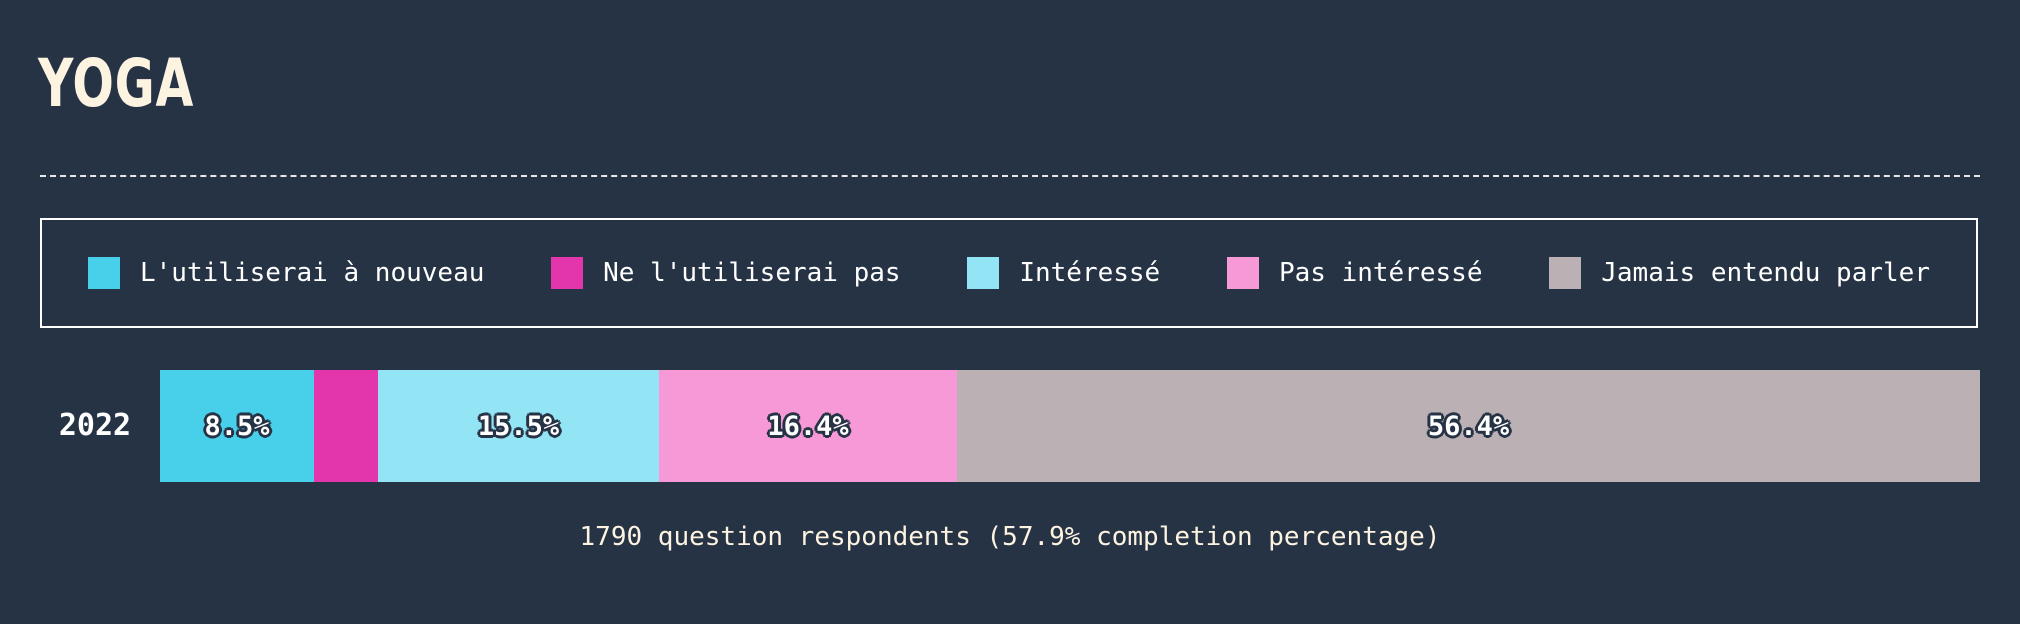 The image size is (2020, 624). I want to click on legend-item-3: Intéressé, so click(1063, 273).